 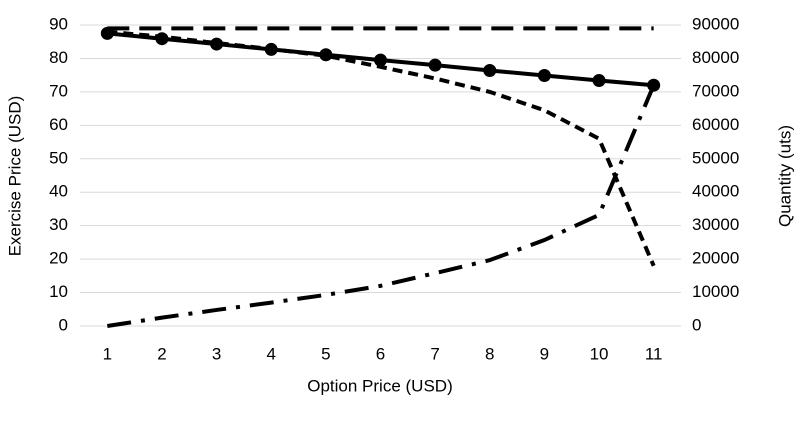 I want to click on y-tick-label: 50, so click(x=58, y=157).